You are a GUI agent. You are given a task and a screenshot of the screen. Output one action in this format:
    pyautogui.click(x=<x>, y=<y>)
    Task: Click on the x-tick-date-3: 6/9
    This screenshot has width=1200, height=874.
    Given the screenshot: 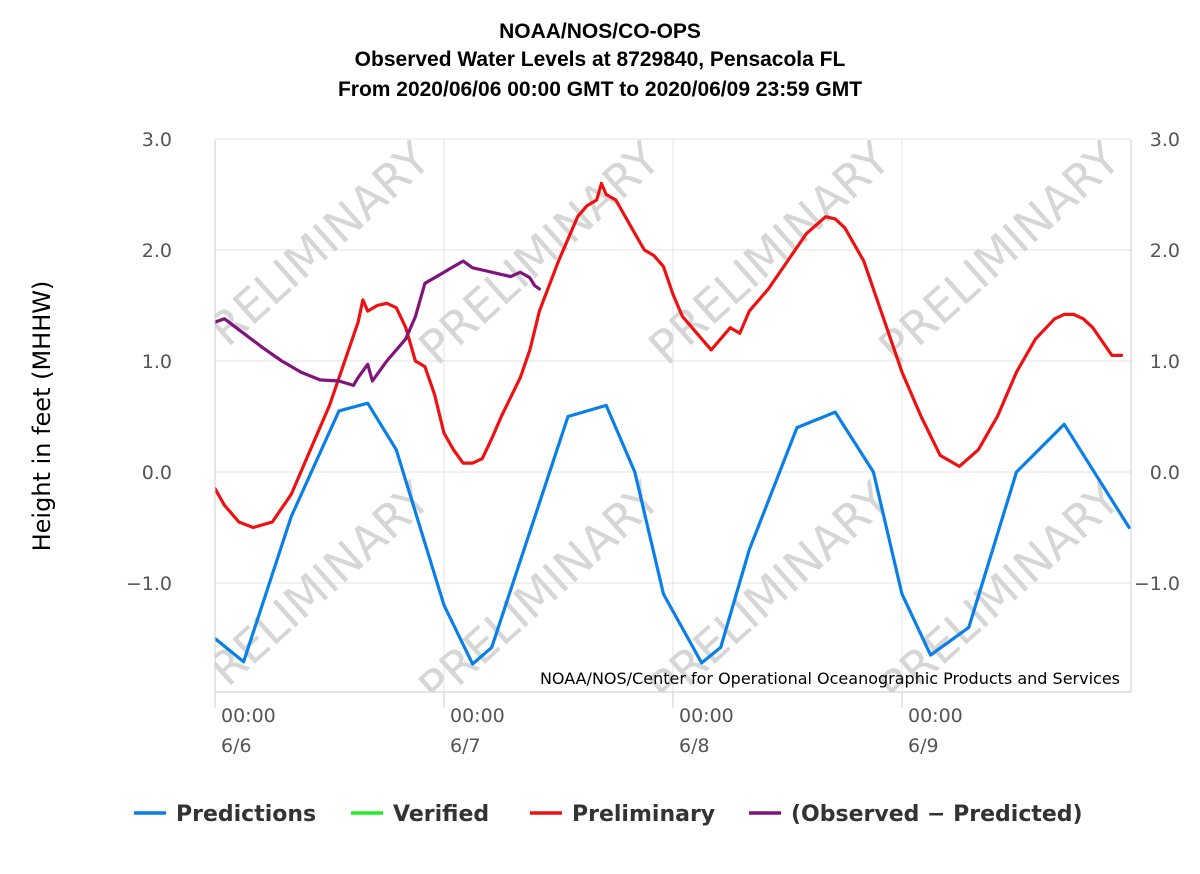 What is the action you would take?
    pyautogui.click(x=923, y=746)
    